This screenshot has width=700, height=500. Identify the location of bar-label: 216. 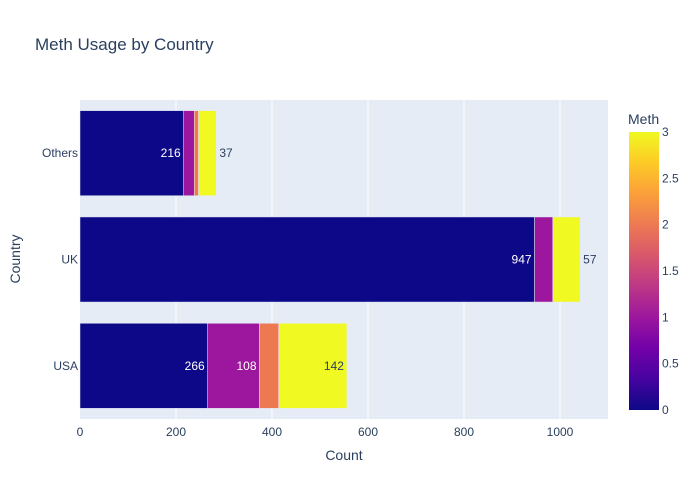
(171, 153).